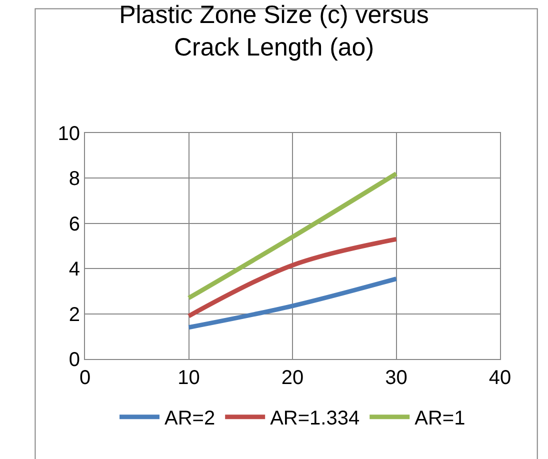 Image resolution: width=548 pixels, height=459 pixels. I want to click on chart-title: Plastic Zone Size (c) versus Crack Length (ao), so click(274, 31).